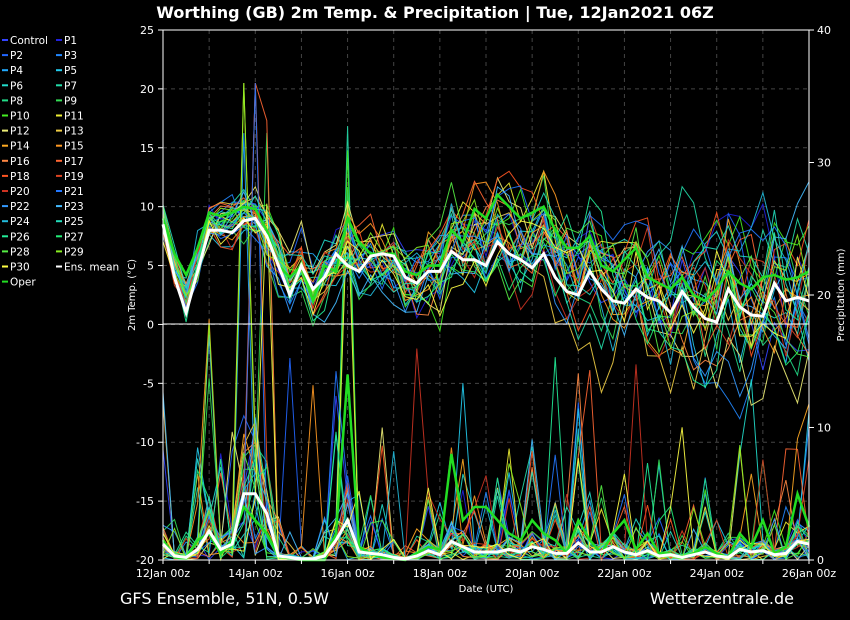 The height and width of the screenshot is (620, 850). Describe the element at coordinates (440, 573) in the screenshot. I see `x-tick-label: 18Jan 00z` at that location.